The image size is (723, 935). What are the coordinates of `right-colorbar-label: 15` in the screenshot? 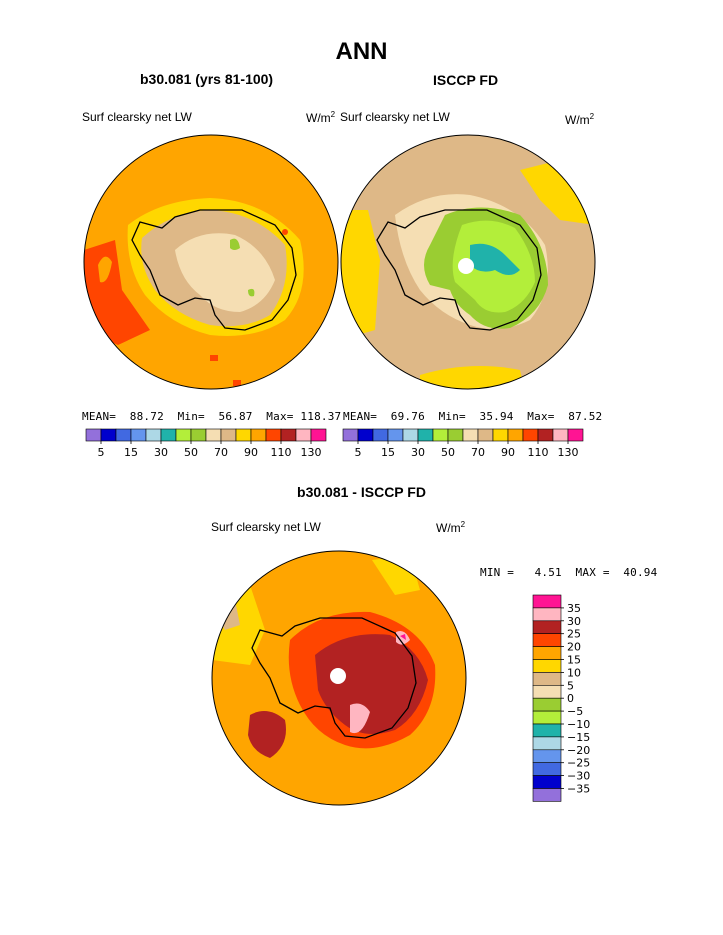 It's located at (388, 452).